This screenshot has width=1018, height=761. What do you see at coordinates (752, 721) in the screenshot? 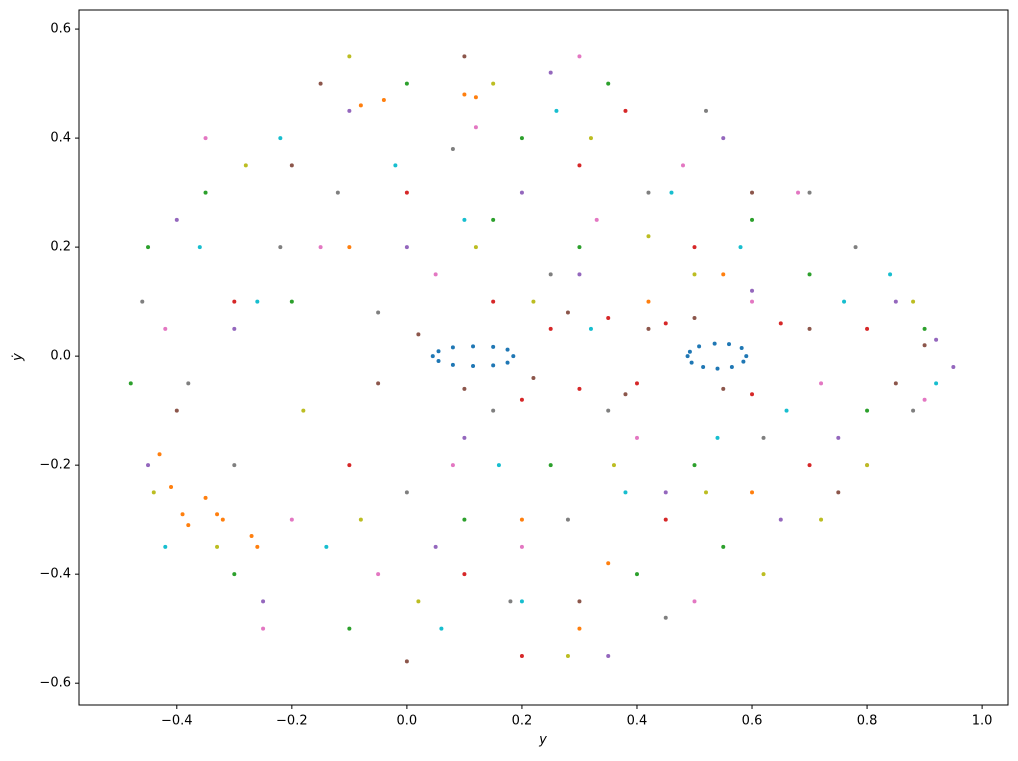
I see `x-tick-label: 0.6` at bounding box center [752, 721].